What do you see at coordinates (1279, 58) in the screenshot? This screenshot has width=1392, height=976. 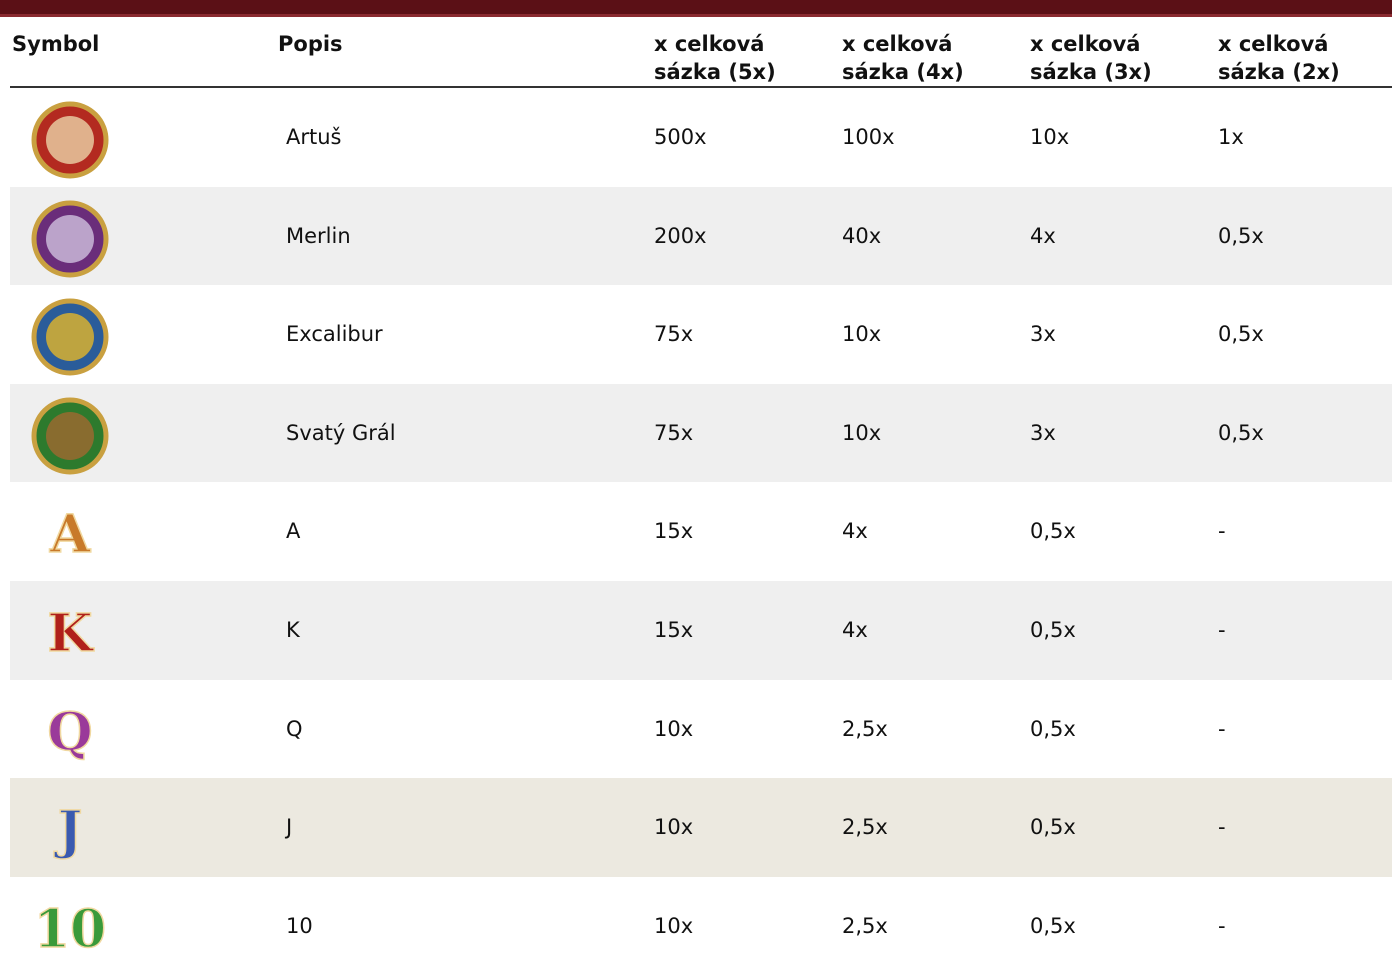 I see `column-header: x celková sázka (2x)` at bounding box center [1279, 58].